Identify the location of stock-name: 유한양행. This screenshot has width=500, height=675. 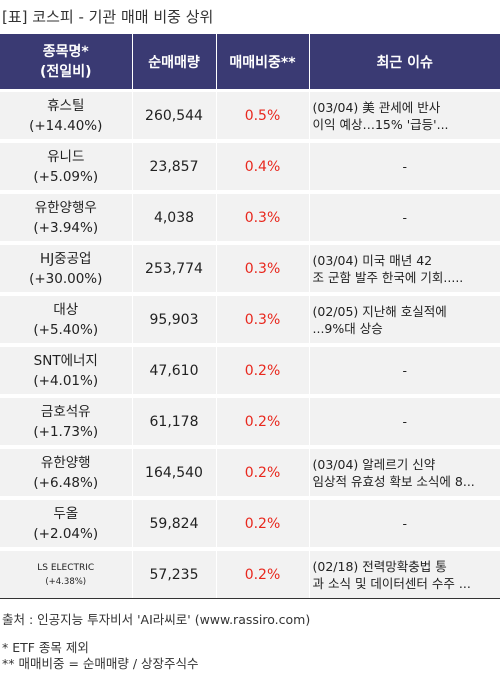
(65, 462).